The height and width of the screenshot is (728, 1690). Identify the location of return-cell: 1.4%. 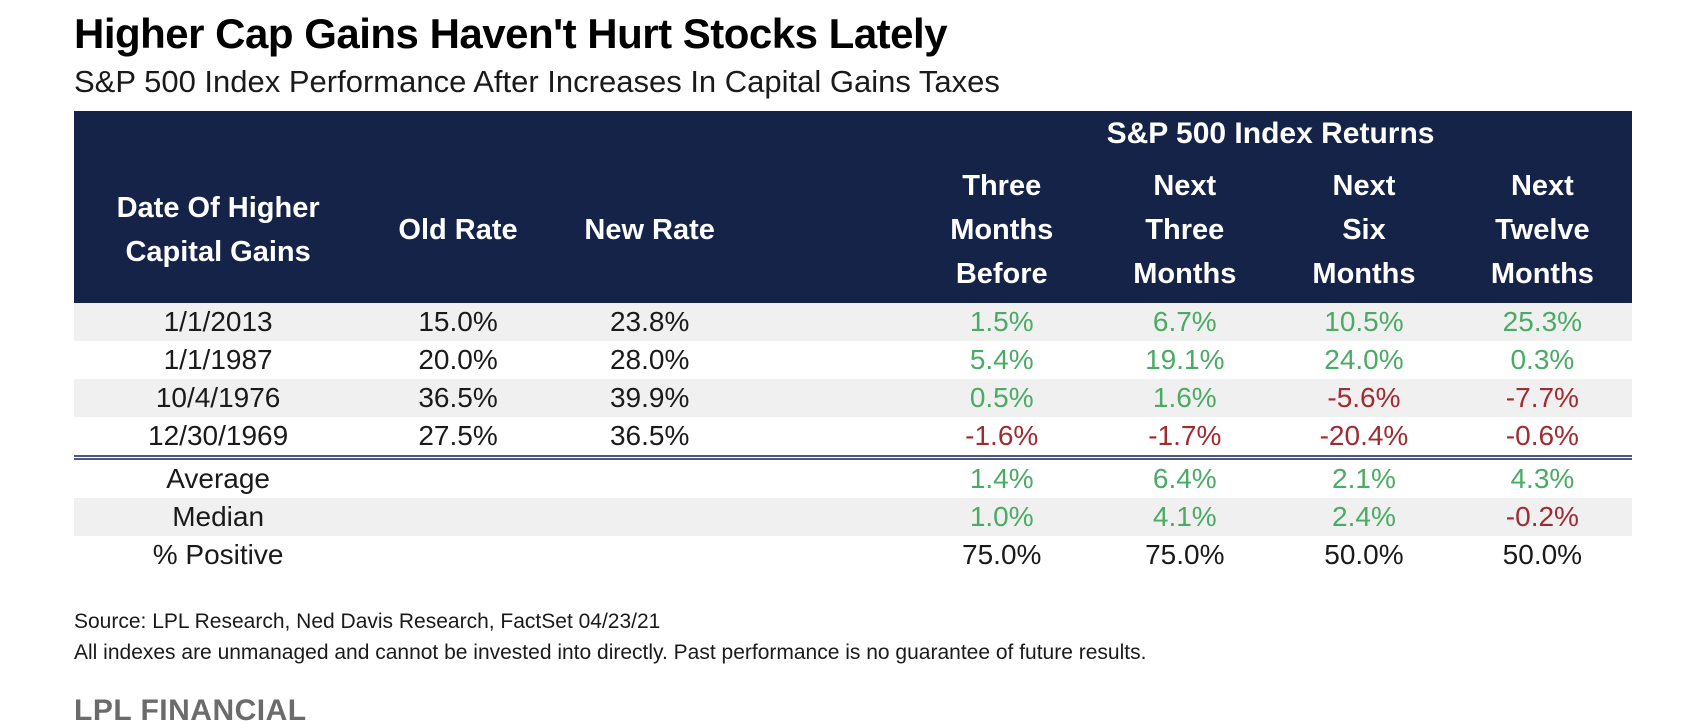
(1002, 477).